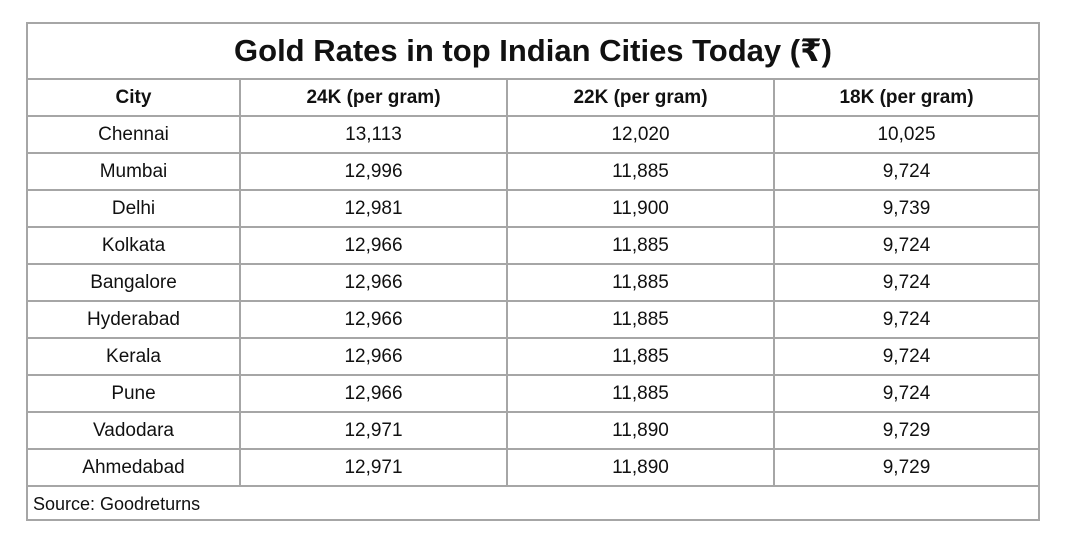 This screenshot has width=1066, height=544. Describe the element at coordinates (134, 135) in the screenshot. I see `city-cell: Chennai` at that location.